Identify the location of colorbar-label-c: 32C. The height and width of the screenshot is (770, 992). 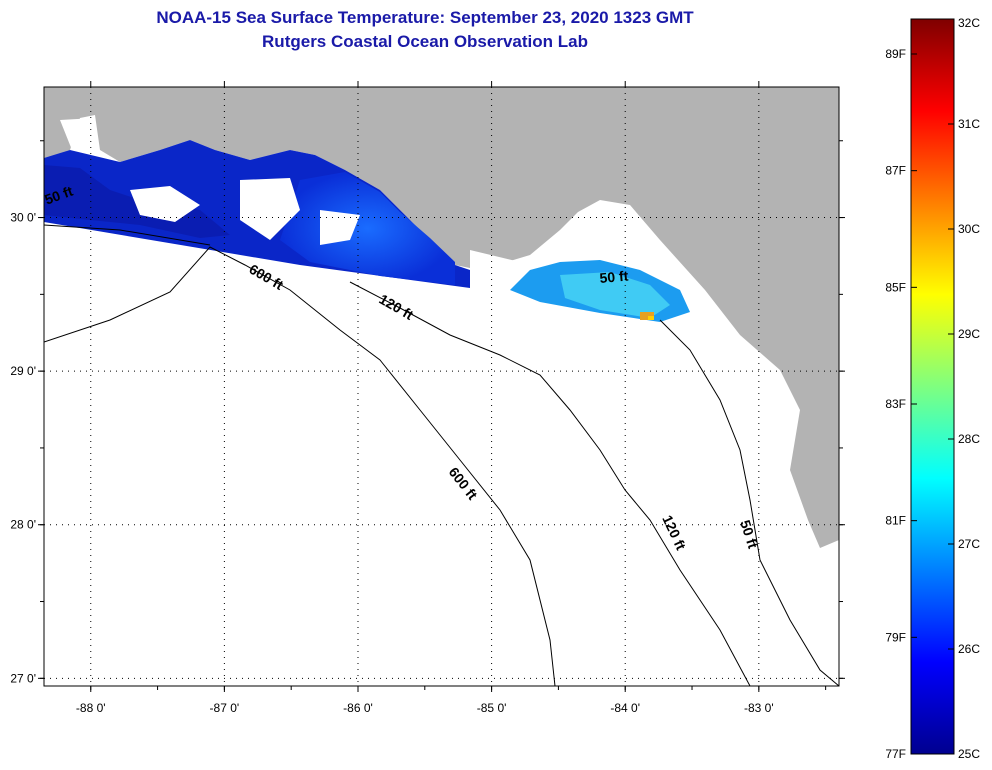
(969, 23).